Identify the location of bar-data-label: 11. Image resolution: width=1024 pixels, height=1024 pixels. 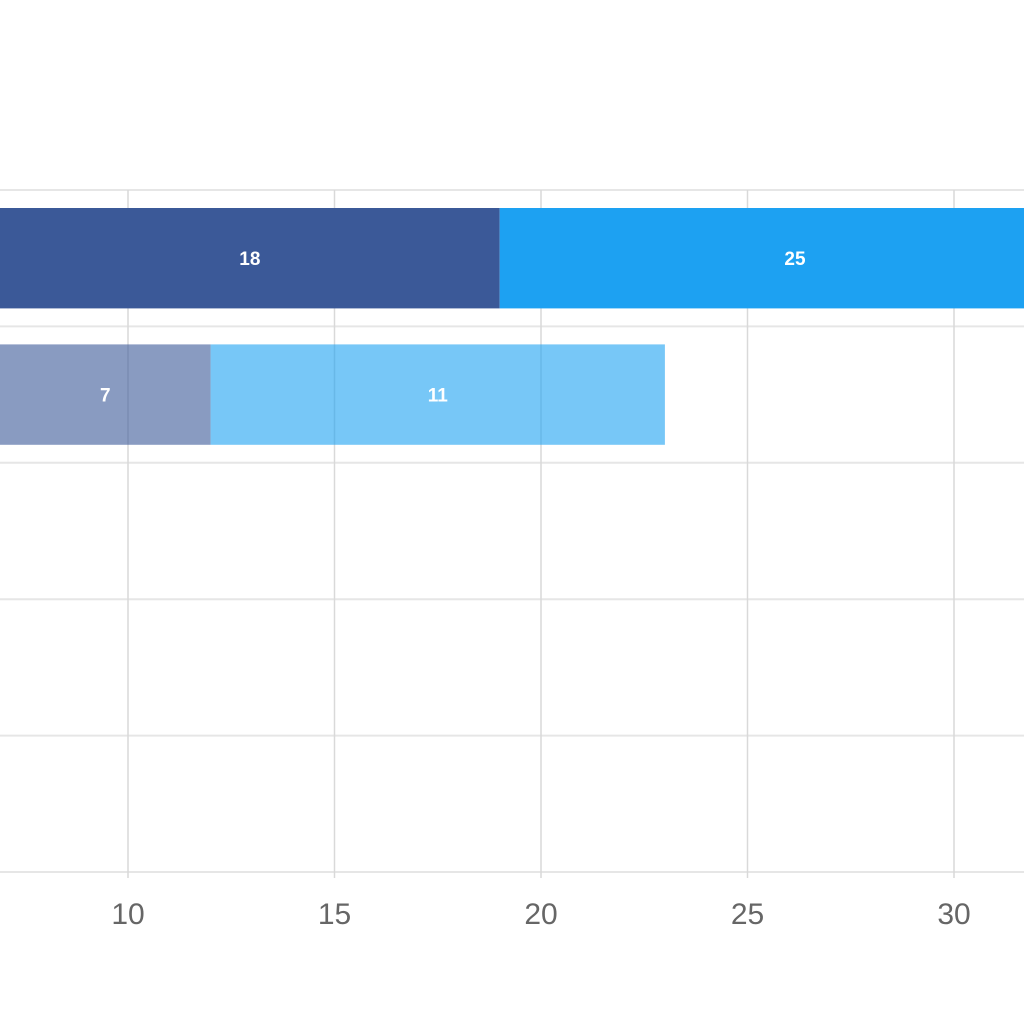
(438, 396).